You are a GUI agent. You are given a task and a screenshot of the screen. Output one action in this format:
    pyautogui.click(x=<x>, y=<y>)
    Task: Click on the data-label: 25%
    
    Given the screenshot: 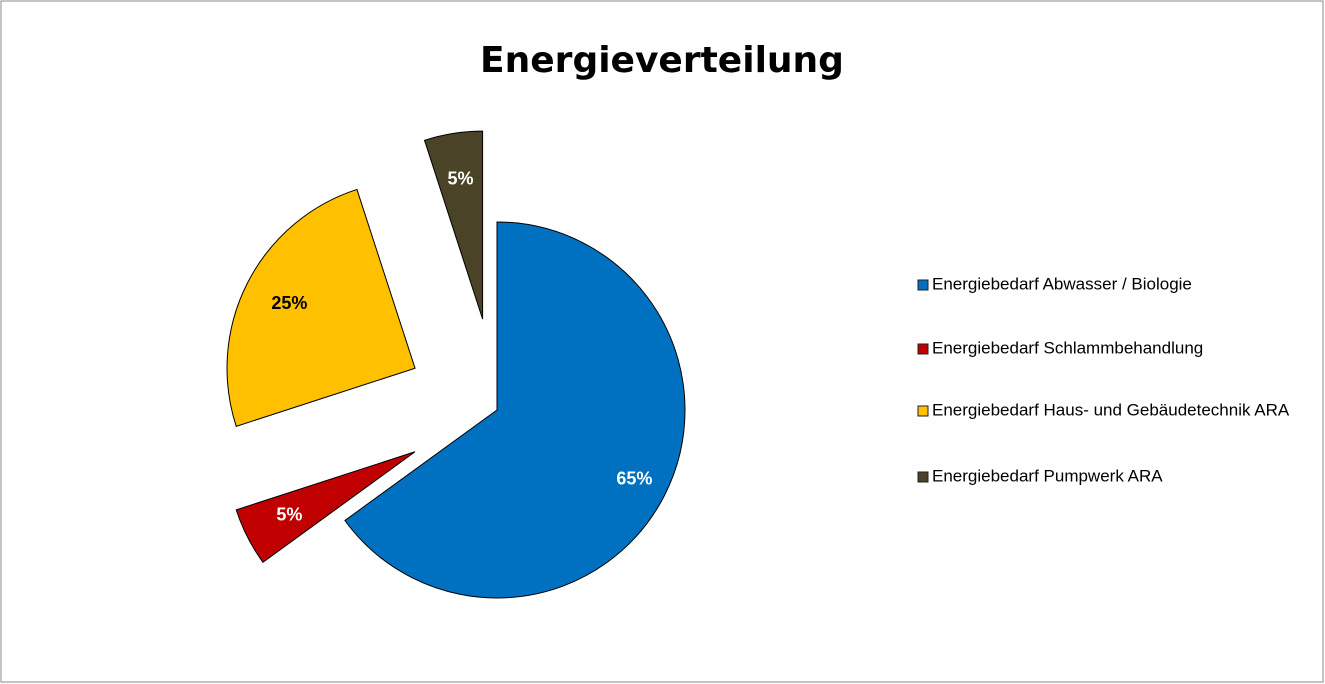 What is the action you would take?
    pyautogui.click(x=289, y=303)
    